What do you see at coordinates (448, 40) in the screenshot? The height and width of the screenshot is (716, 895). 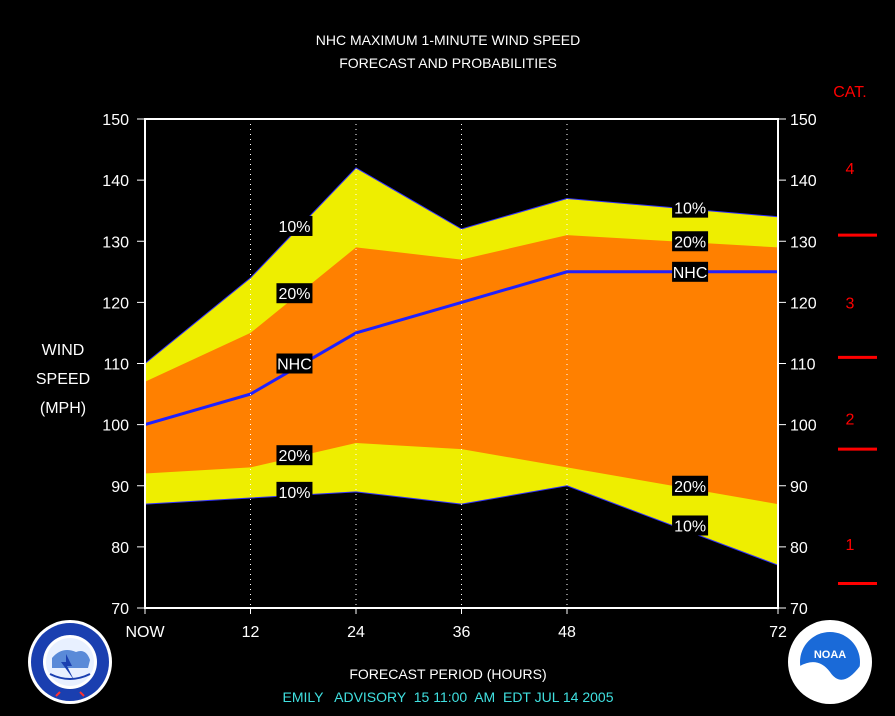 I see `chart-title-line1: NHC MAXIMUM 1-MINUTE WIND SPEED` at bounding box center [448, 40].